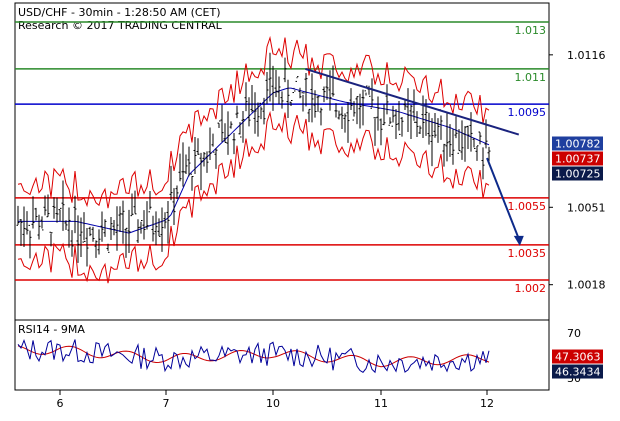 The width and height of the screenshot is (620, 421). Describe the element at coordinates (51, 329) in the screenshot. I see `rsi-panel-title: RSI14 - 9MA` at that location.